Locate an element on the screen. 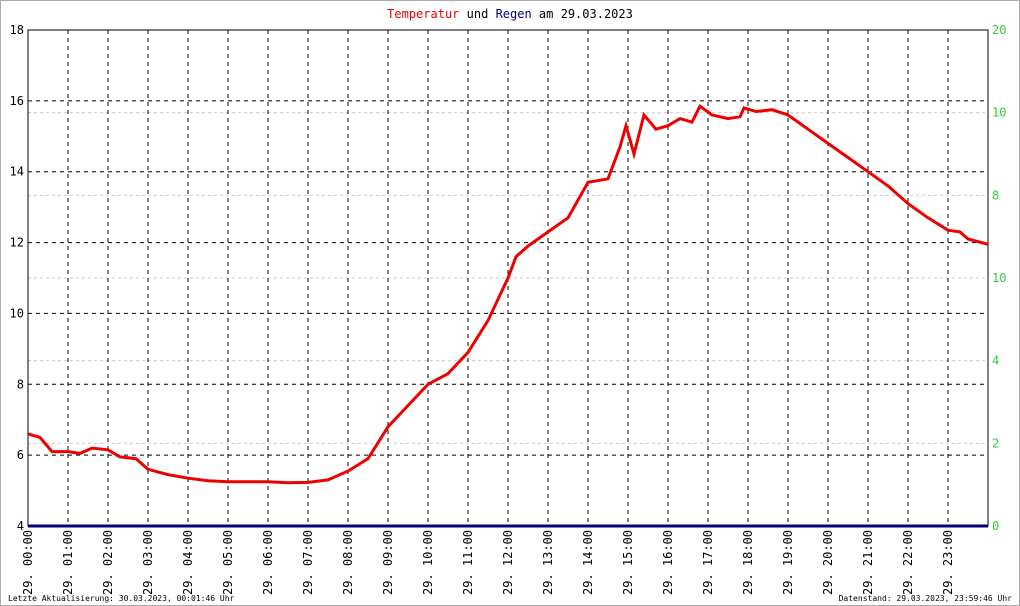 The height and width of the screenshot is (606, 1020). x-tick-label: 29. 17:00 is located at coordinates (708, 562).